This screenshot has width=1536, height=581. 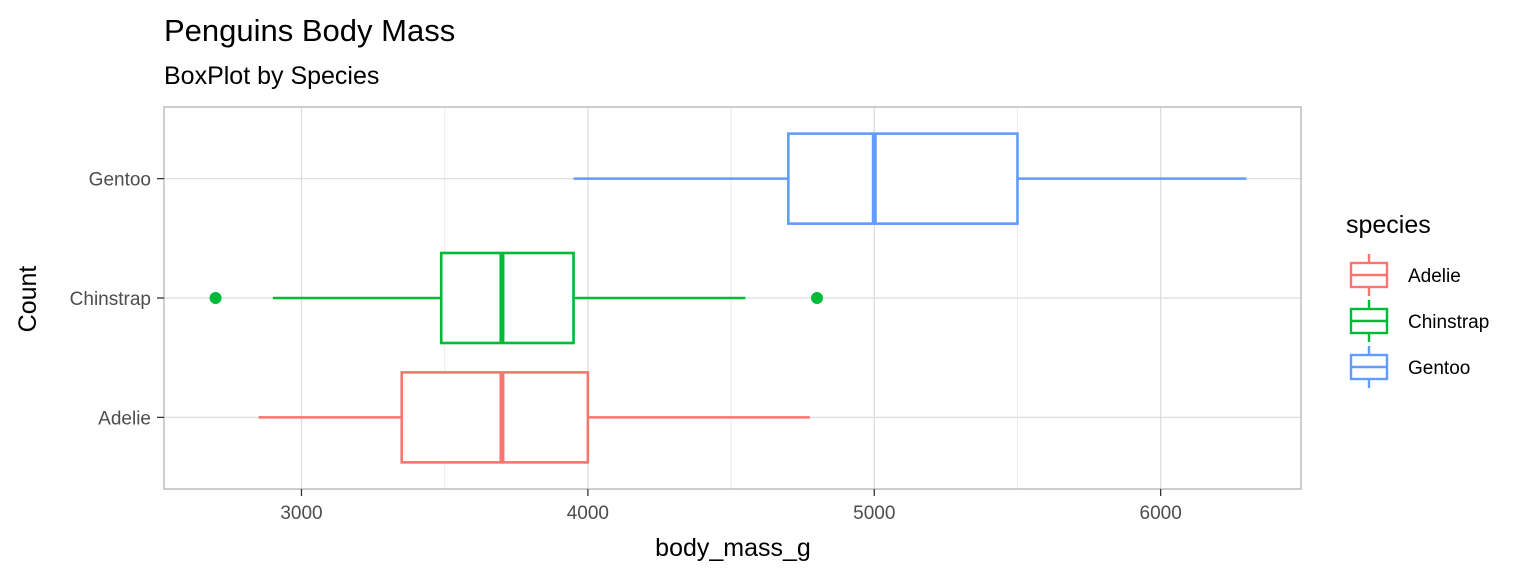 I want to click on y-axis-title: Count, so click(x=28, y=299).